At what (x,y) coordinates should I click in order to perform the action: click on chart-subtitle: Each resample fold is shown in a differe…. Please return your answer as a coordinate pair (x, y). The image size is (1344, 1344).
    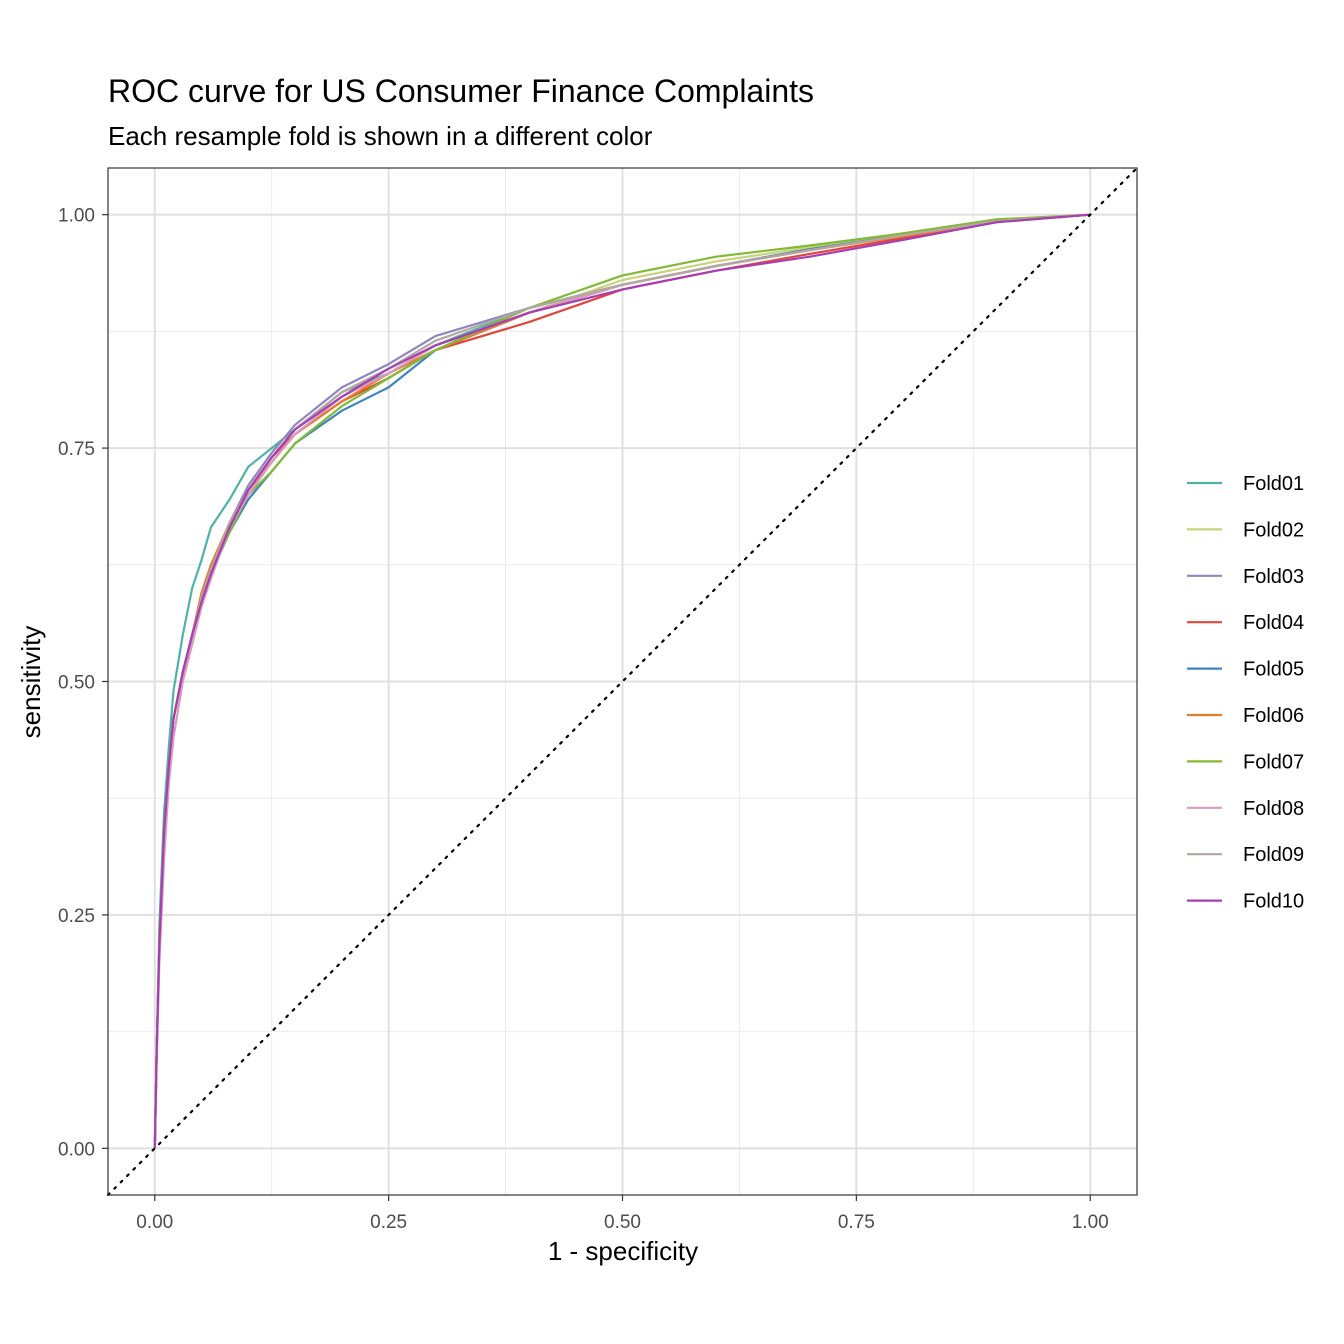
    Looking at the image, I should click on (380, 136).